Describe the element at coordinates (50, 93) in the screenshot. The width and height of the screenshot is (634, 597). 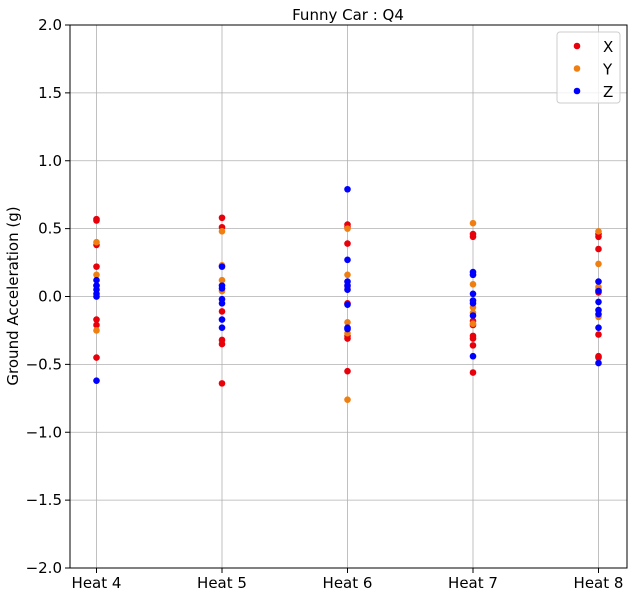
I see `y-tick-label: 1.5` at that location.